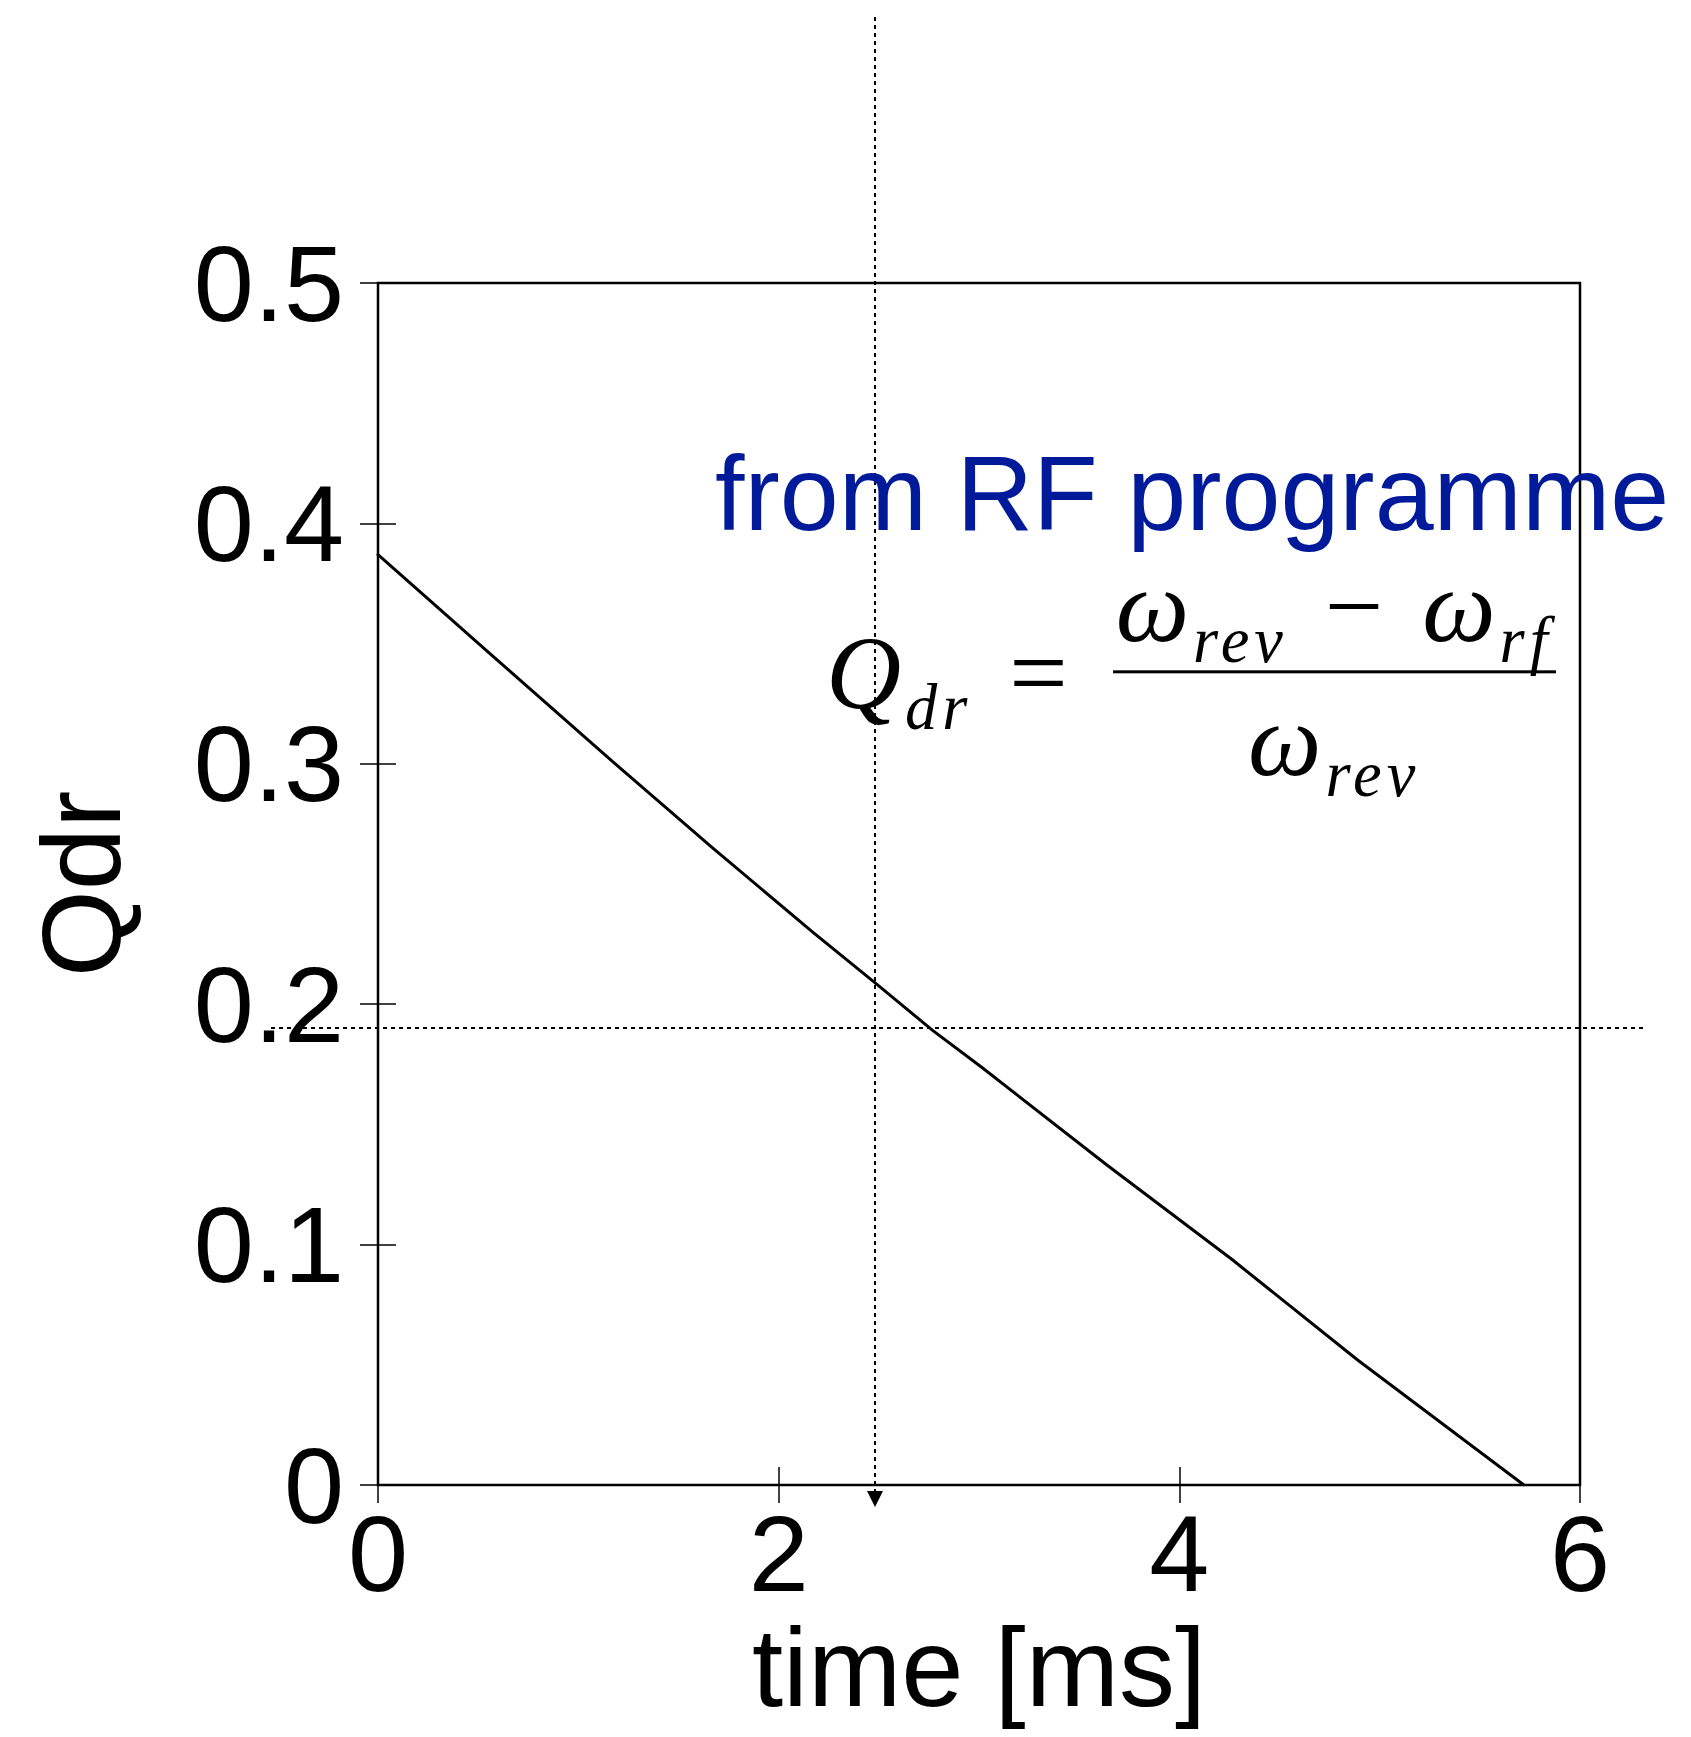  What do you see at coordinates (268, 283) in the screenshot?
I see `y-tick-label: 0.5` at bounding box center [268, 283].